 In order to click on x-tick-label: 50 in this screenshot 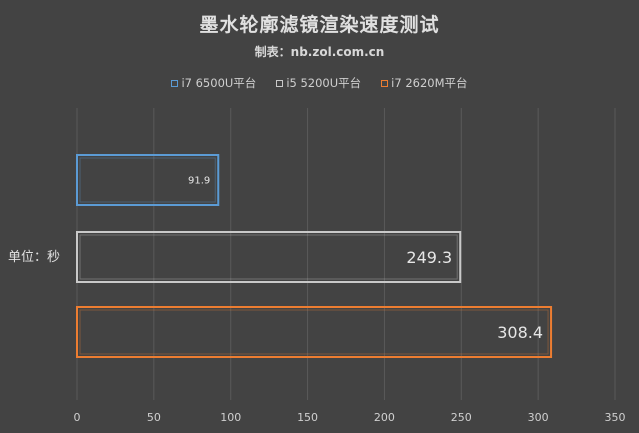, I will do `click(154, 417)`.